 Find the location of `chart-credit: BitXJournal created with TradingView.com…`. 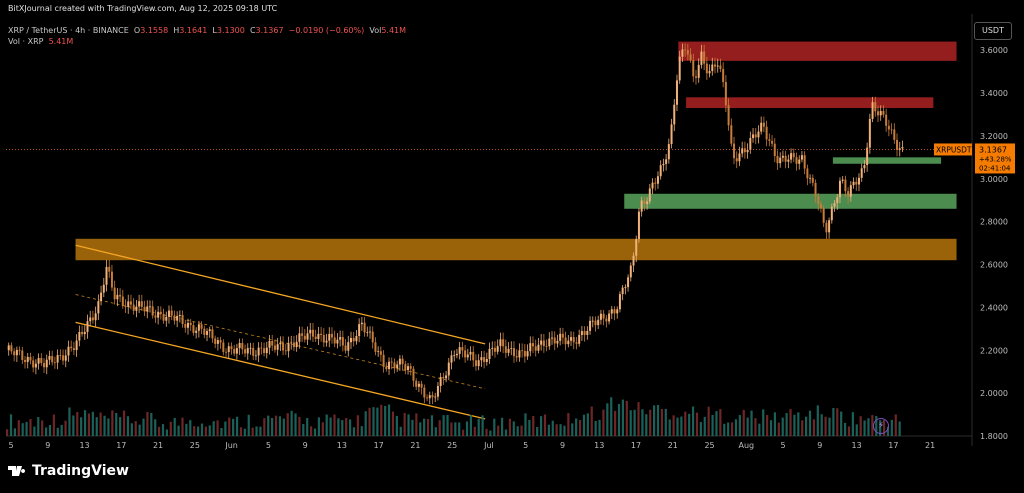

chart-credit: BitXJournal created with TradingView.com… is located at coordinates (143, 8).